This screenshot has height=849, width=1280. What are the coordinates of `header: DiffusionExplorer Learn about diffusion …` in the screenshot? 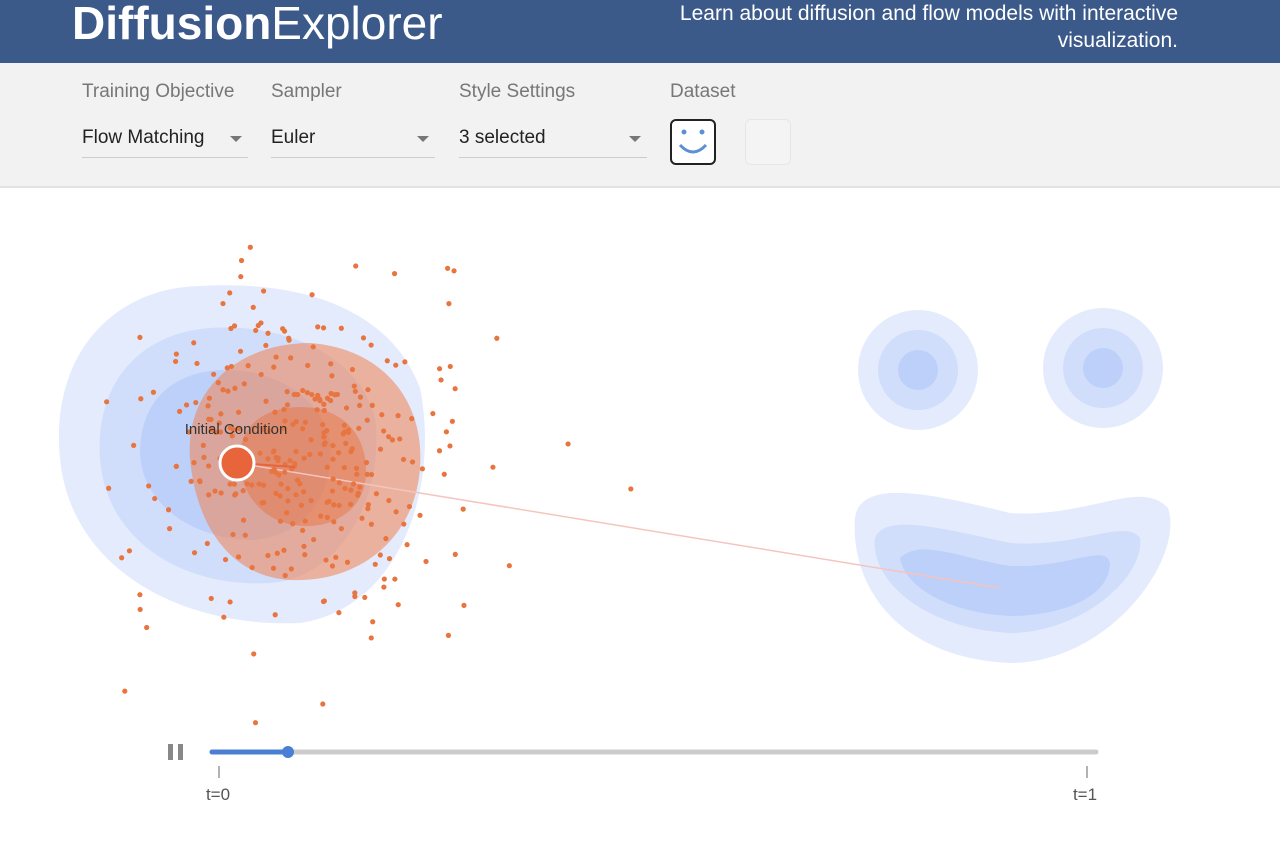 It's located at (640, 31).